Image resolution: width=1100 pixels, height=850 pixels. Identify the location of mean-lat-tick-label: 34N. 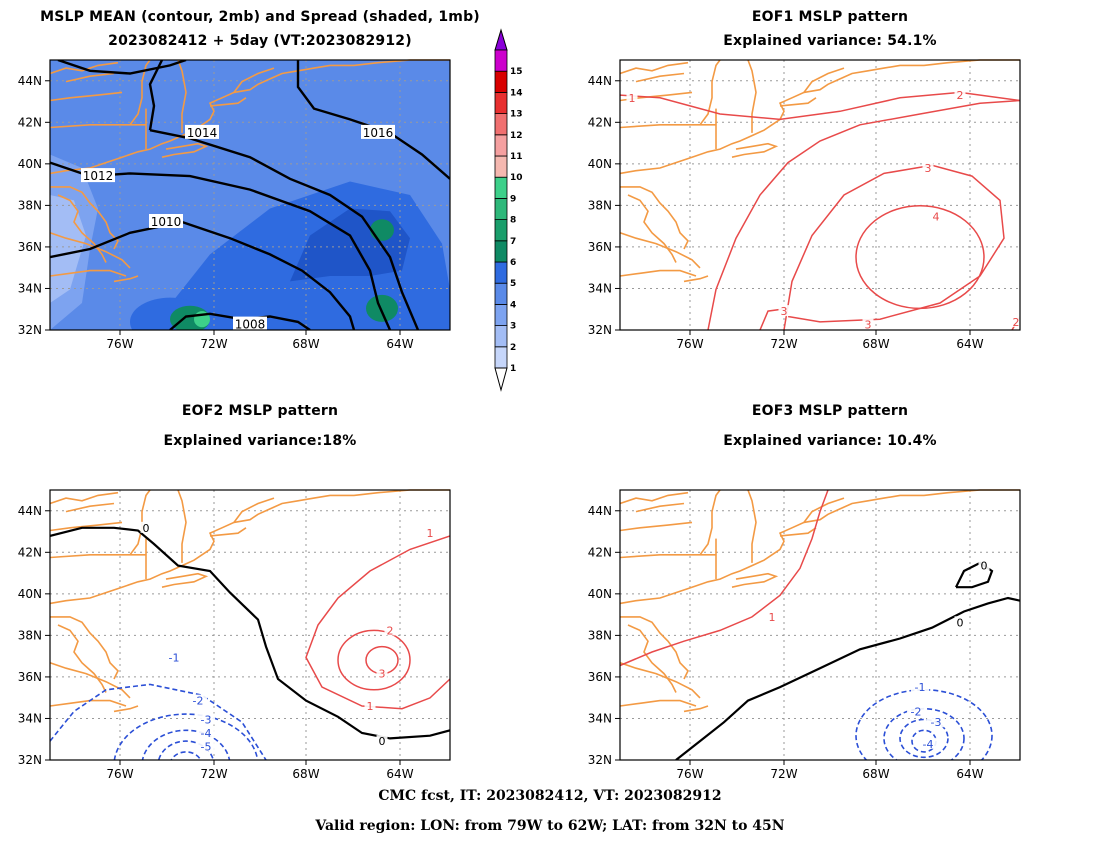
(30, 288).